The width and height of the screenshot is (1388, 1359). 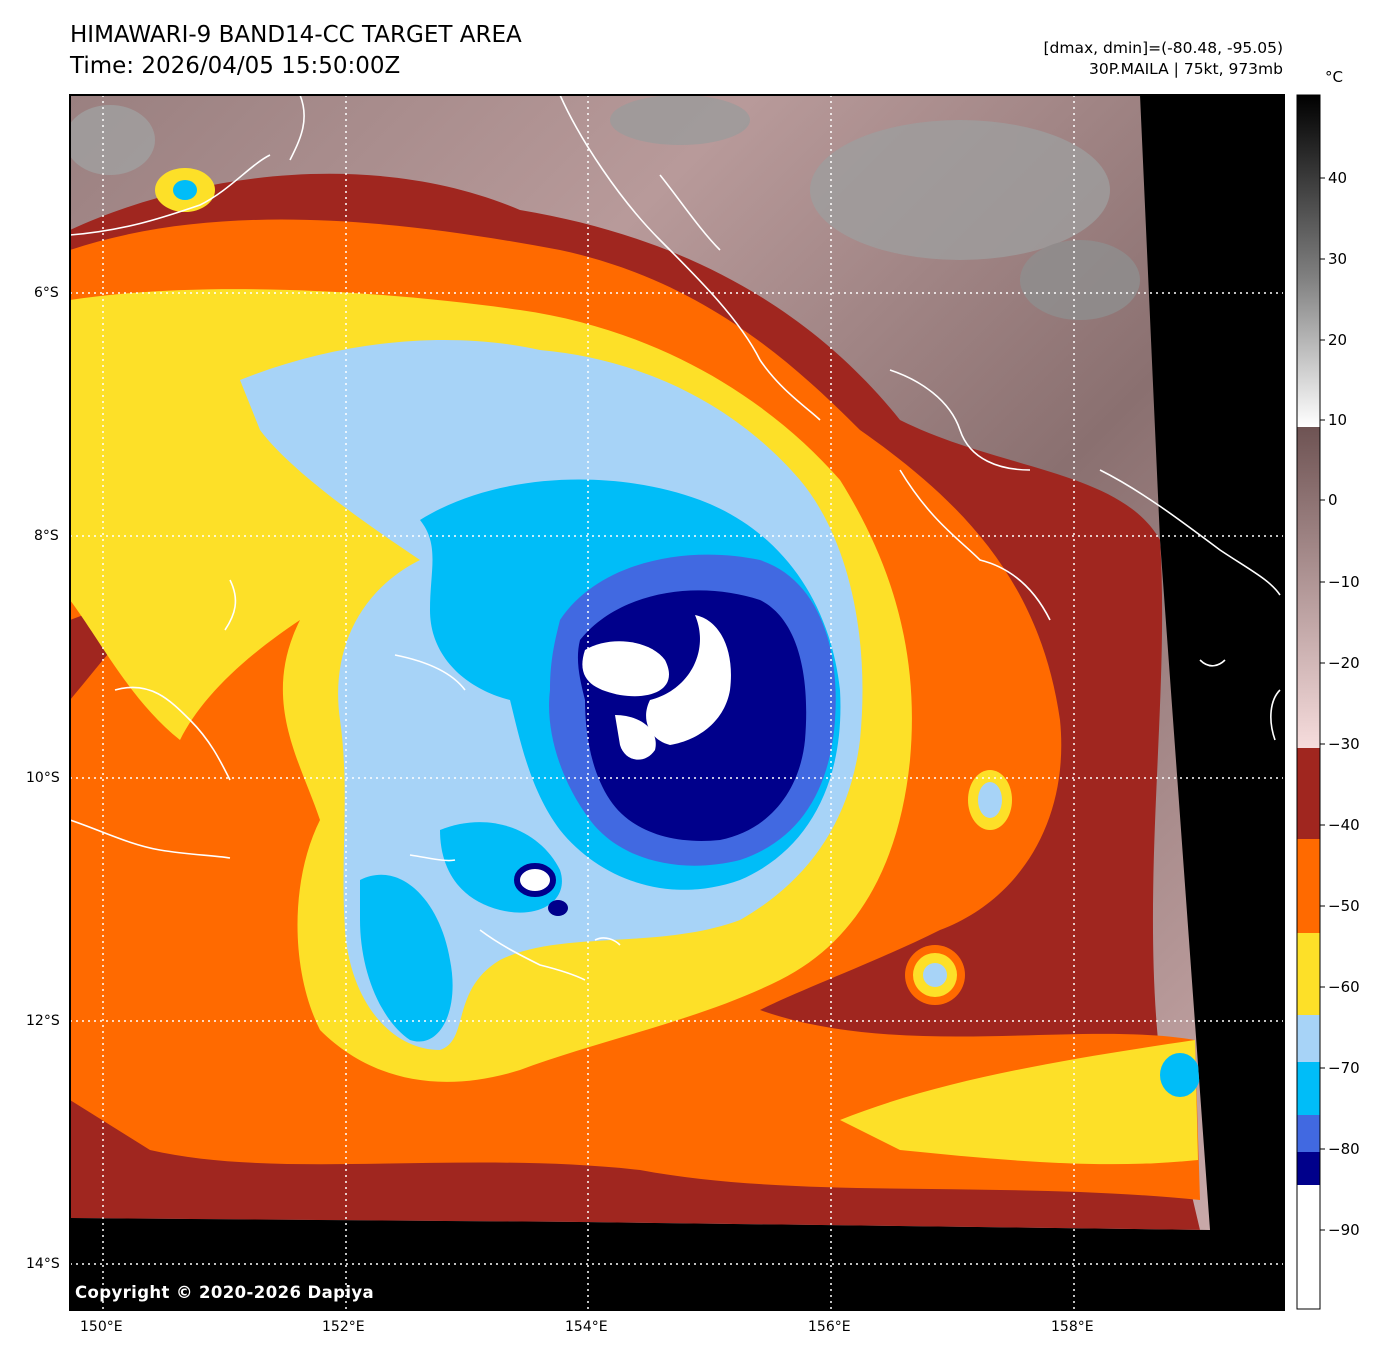 I want to click on lon-label: 156°E, so click(x=829, y=1327).